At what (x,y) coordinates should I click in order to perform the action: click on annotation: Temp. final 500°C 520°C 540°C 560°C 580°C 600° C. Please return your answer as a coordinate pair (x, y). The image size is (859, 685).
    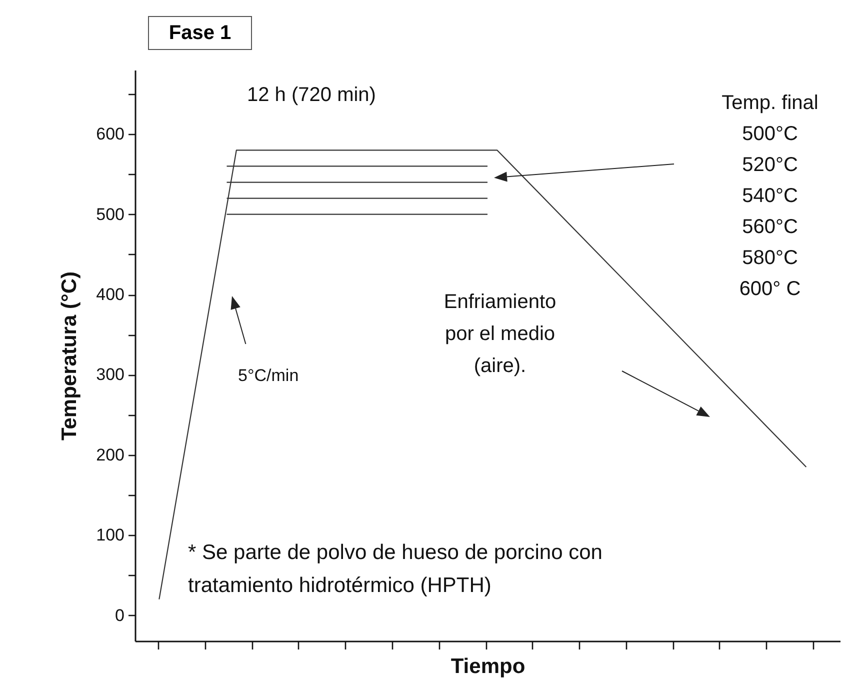
    Looking at the image, I should click on (770, 196).